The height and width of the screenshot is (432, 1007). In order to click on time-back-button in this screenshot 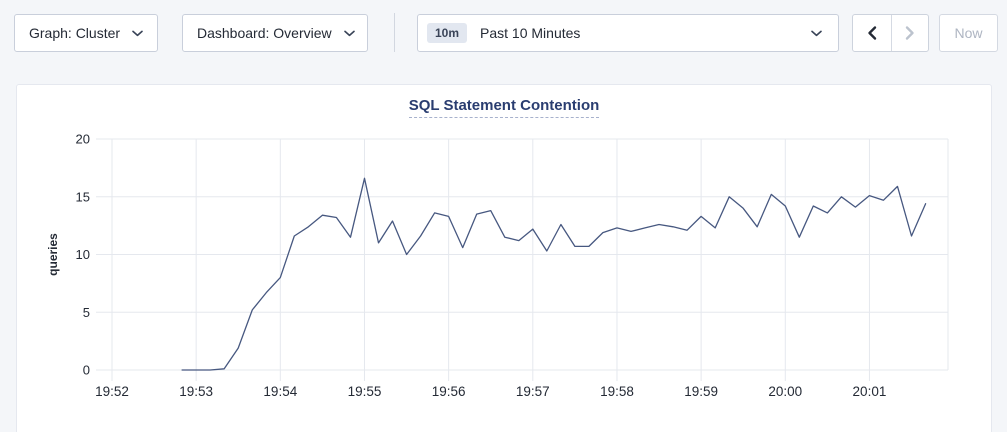, I will do `click(872, 33)`.